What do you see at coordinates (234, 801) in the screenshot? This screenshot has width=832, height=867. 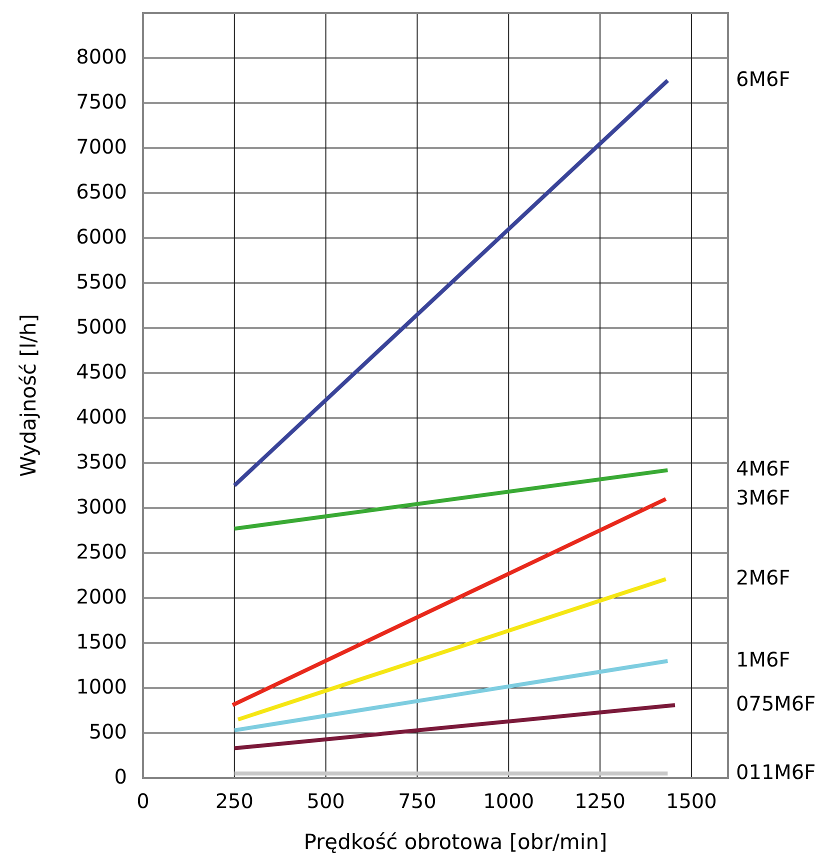 I see `x-tick-label: 250` at bounding box center [234, 801].